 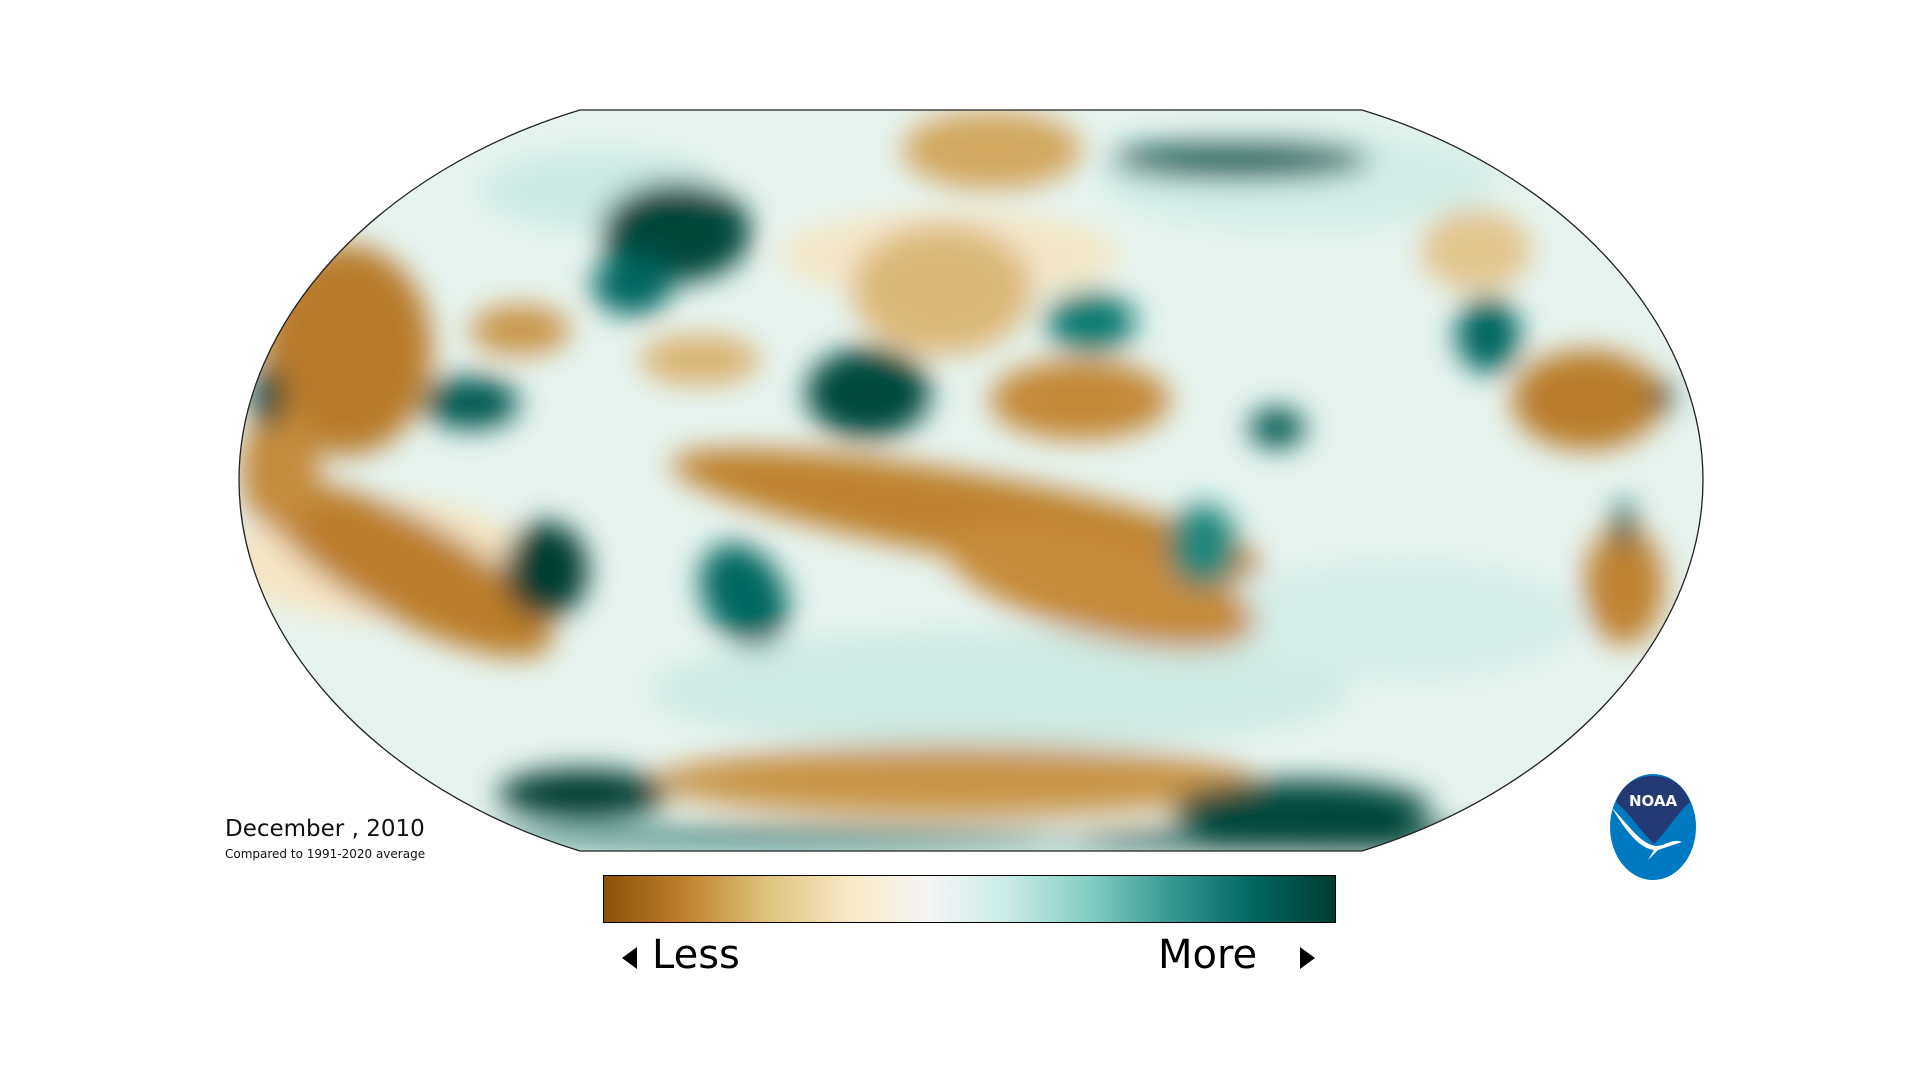 I want to click on right-arrow-icon, so click(x=1307, y=958).